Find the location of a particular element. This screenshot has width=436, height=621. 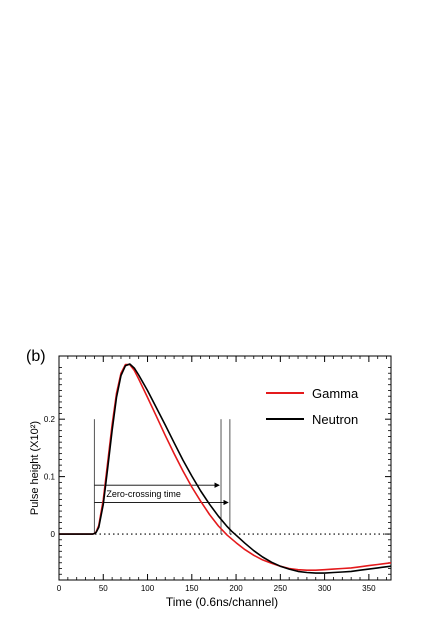

x-tick-label: 350 is located at coordinates (369, 588).